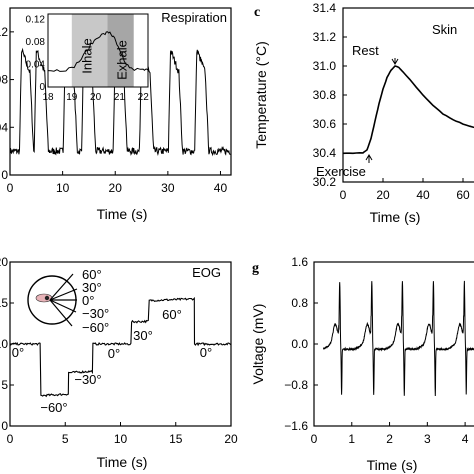 The height and width of the screenshot is (474, 474). What do you see at coordinates (341, 171) in the screenshot?
I see `exercise-annotation: Exercise` at bounding box center [341, 171].